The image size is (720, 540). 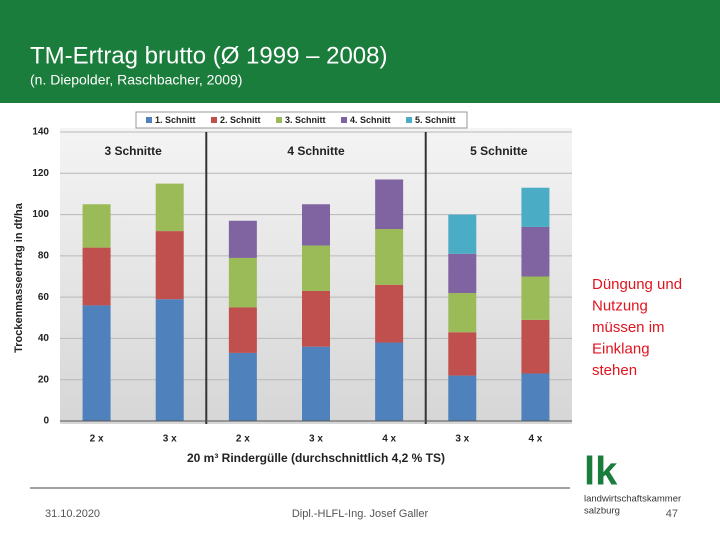 What do you see at coordinates (620, 305) in the screenshot?
I see `note-line: Nutzung` at bounding box center [620, 305].